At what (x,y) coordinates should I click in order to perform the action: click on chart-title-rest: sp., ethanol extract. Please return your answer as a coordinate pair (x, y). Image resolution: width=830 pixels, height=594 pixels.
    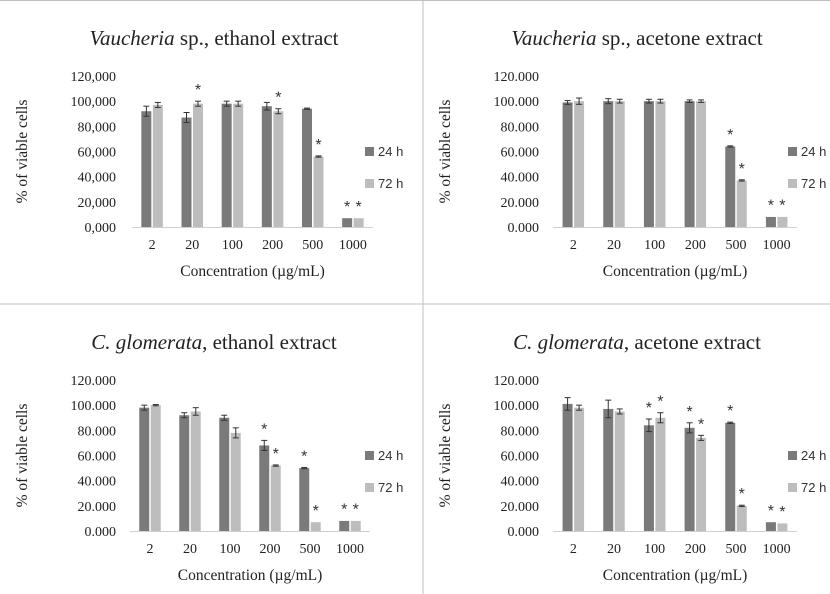
    Looking at the image, I should click on (257, 38).